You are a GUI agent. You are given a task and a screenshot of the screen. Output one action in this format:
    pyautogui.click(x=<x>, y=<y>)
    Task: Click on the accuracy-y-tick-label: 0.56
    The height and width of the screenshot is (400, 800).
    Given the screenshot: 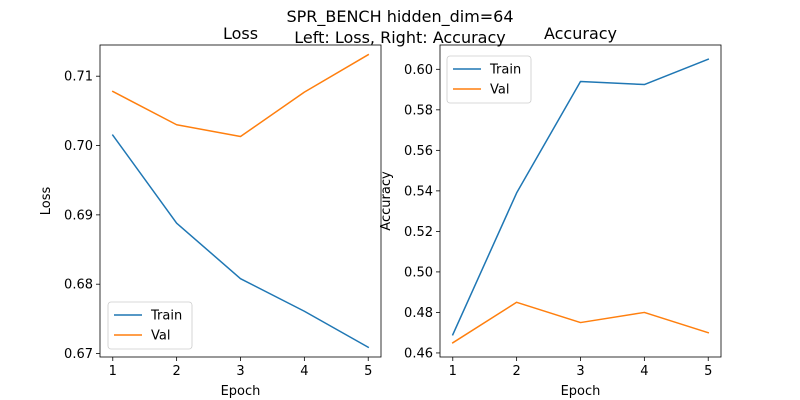 What is the action you would take?
    pyautogui.click(x=418, y=151)
    